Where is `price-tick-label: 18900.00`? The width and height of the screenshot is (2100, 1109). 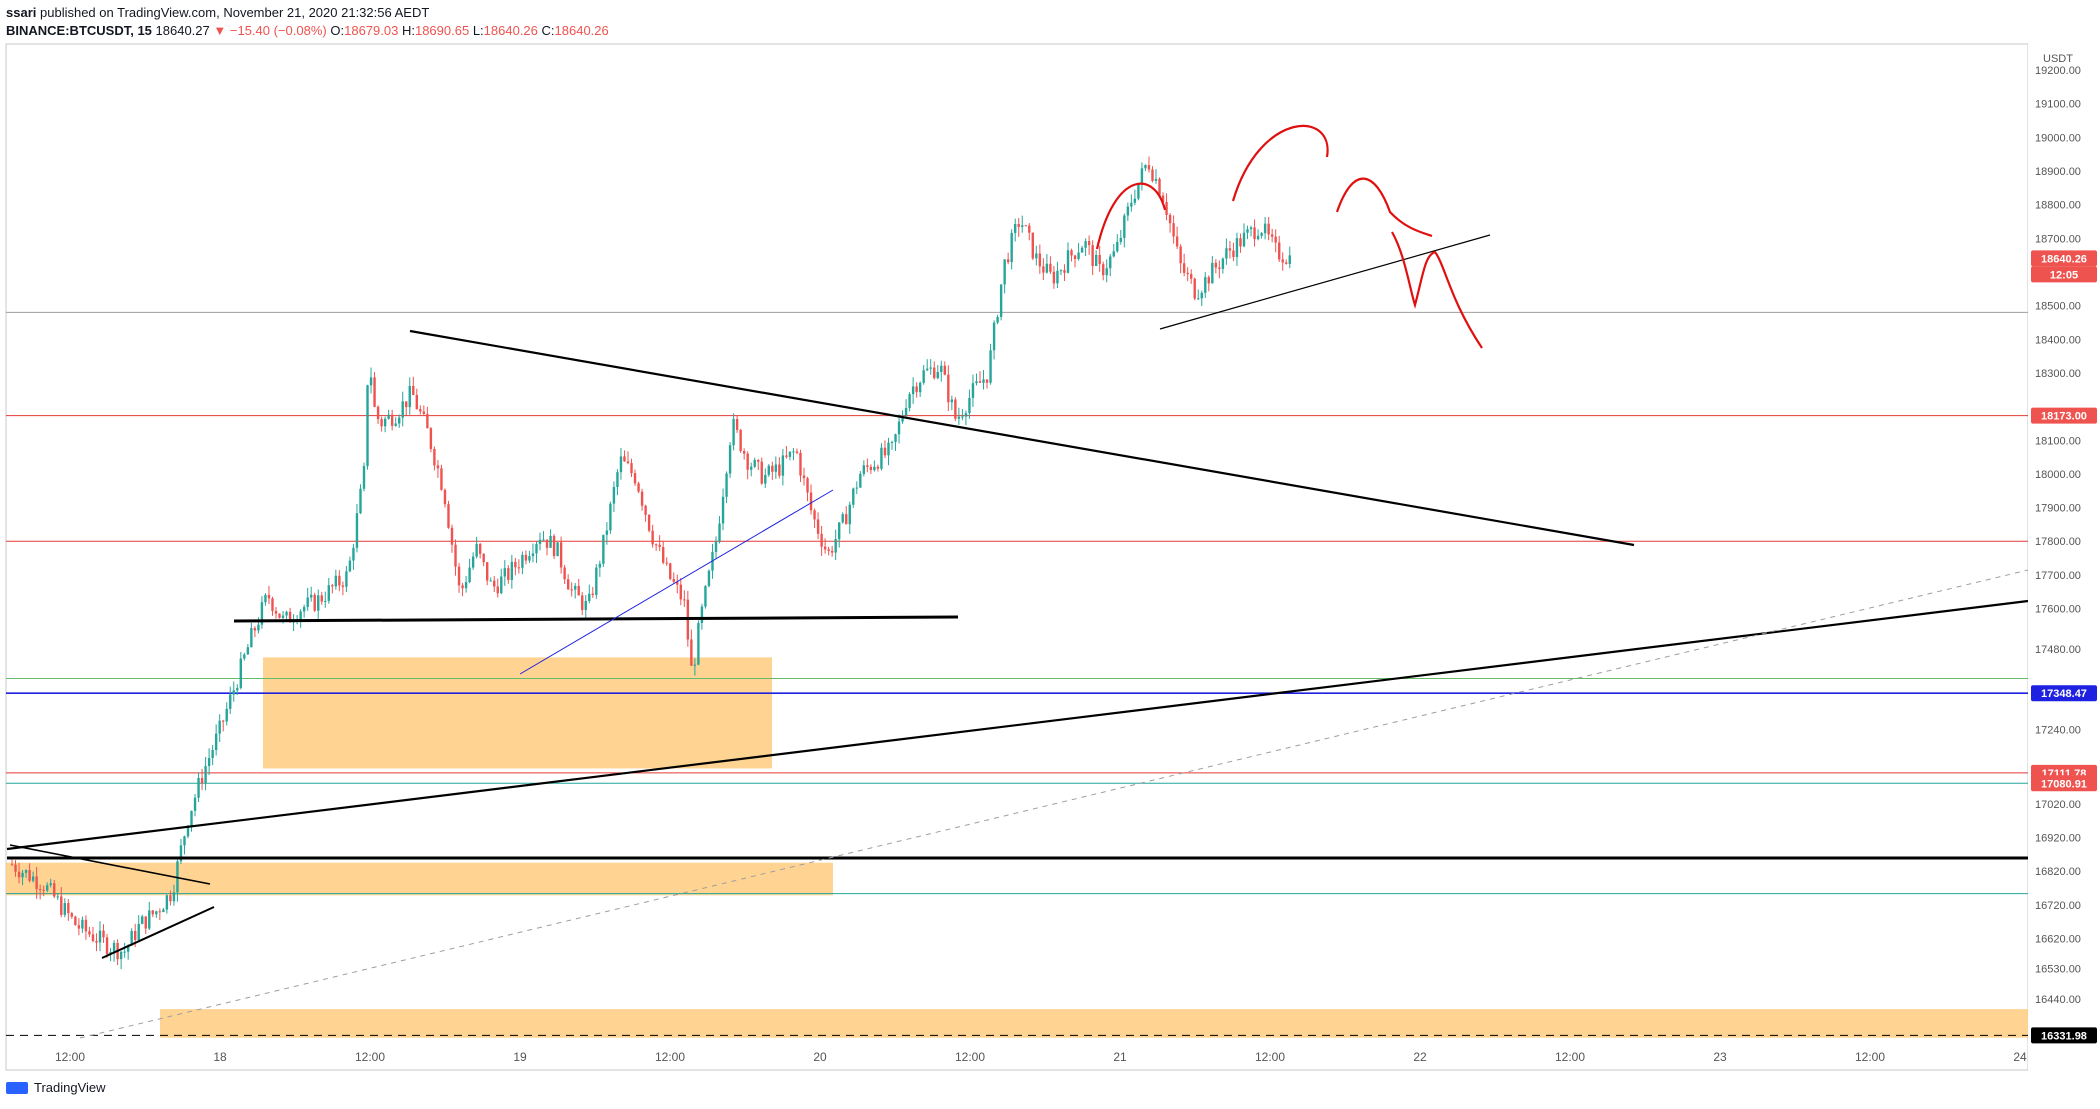 price-tick-label: 18900.00 is located at coordinates (2058, 172).